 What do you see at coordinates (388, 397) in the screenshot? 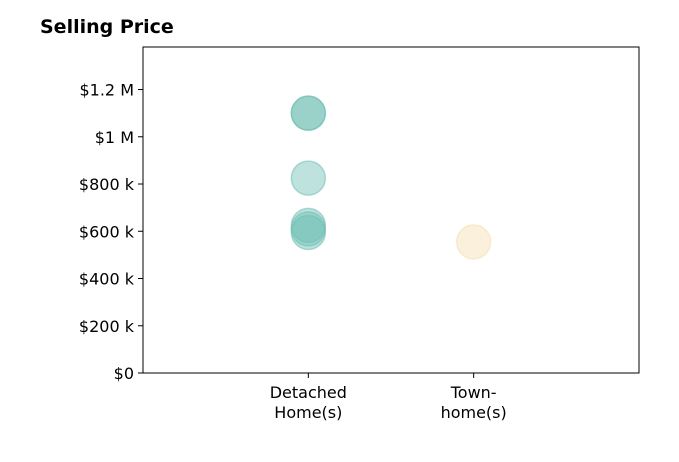
I see `x-axis: Detached Home(s) Town-home(s)` at bounding box center [388, 397].